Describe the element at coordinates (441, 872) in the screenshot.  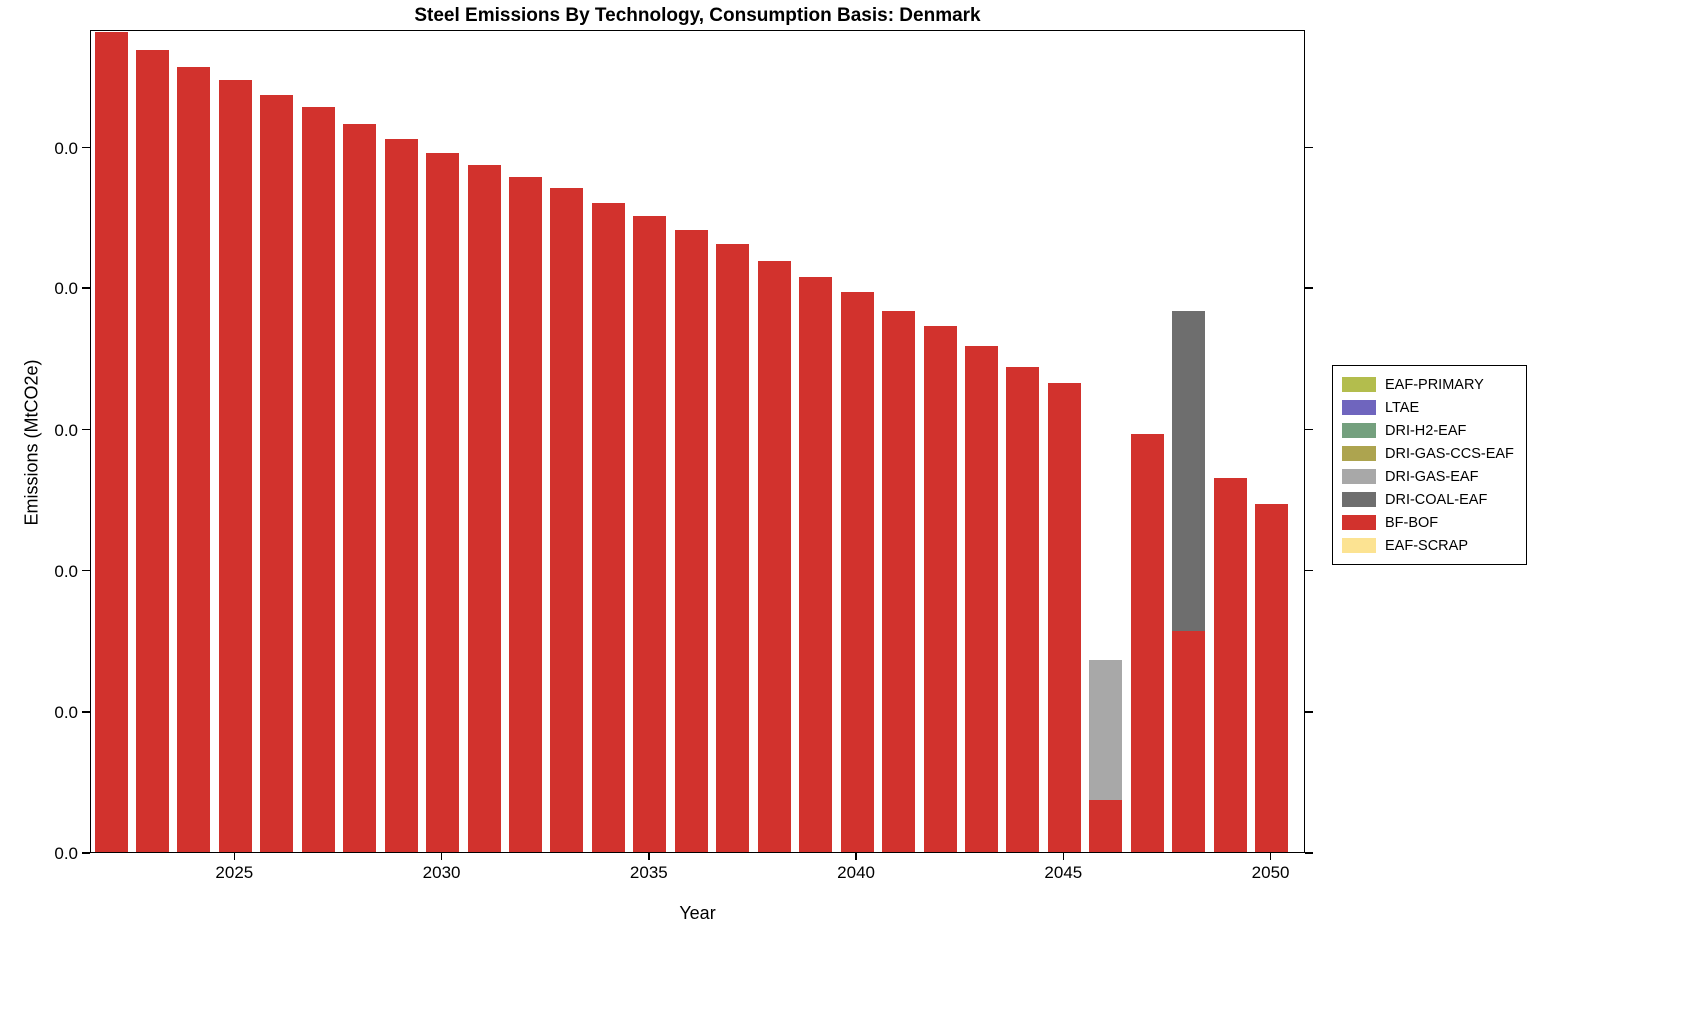
I see `x-tick-label: 2030` at that location.